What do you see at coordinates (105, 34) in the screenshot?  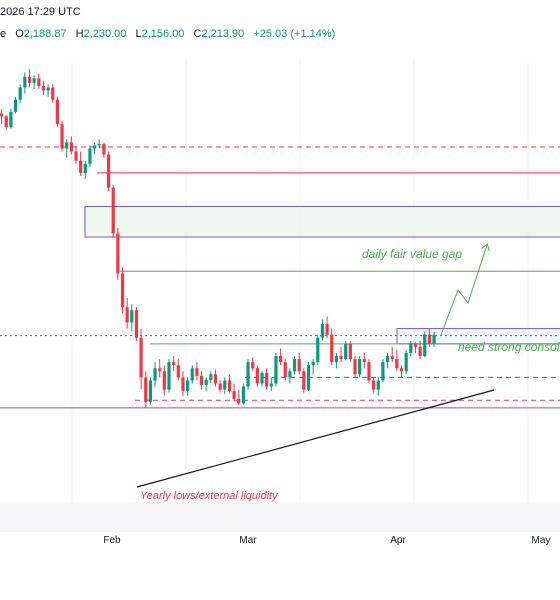 I see `high-value: 2,230.00` at bounding box center [105, 34].